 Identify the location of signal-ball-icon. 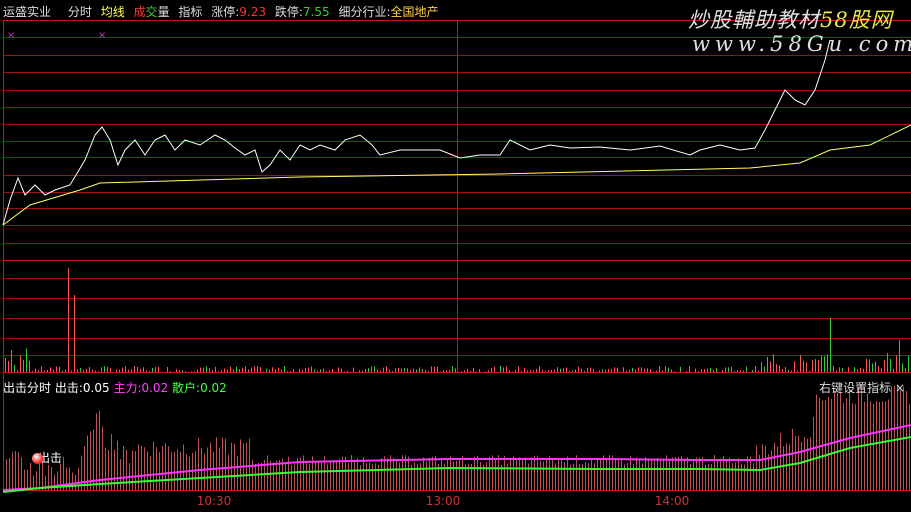
(37, 458).